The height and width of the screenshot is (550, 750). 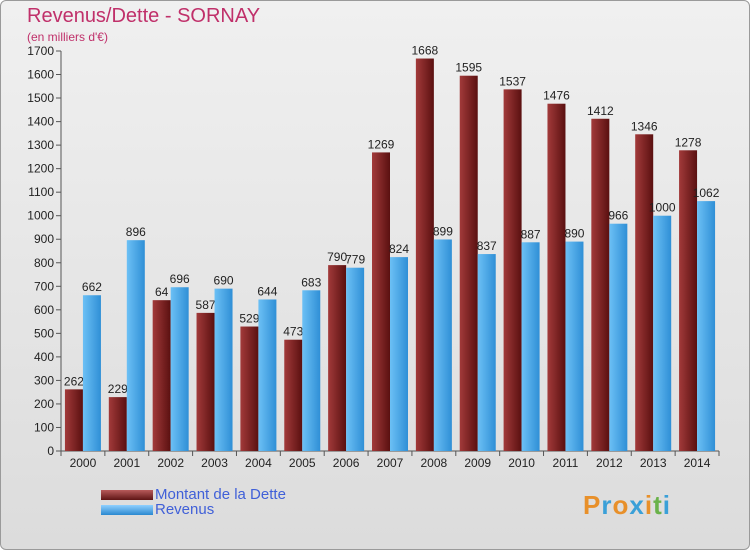 I want to click on data-label: 1476, so click(x=556, y=96).